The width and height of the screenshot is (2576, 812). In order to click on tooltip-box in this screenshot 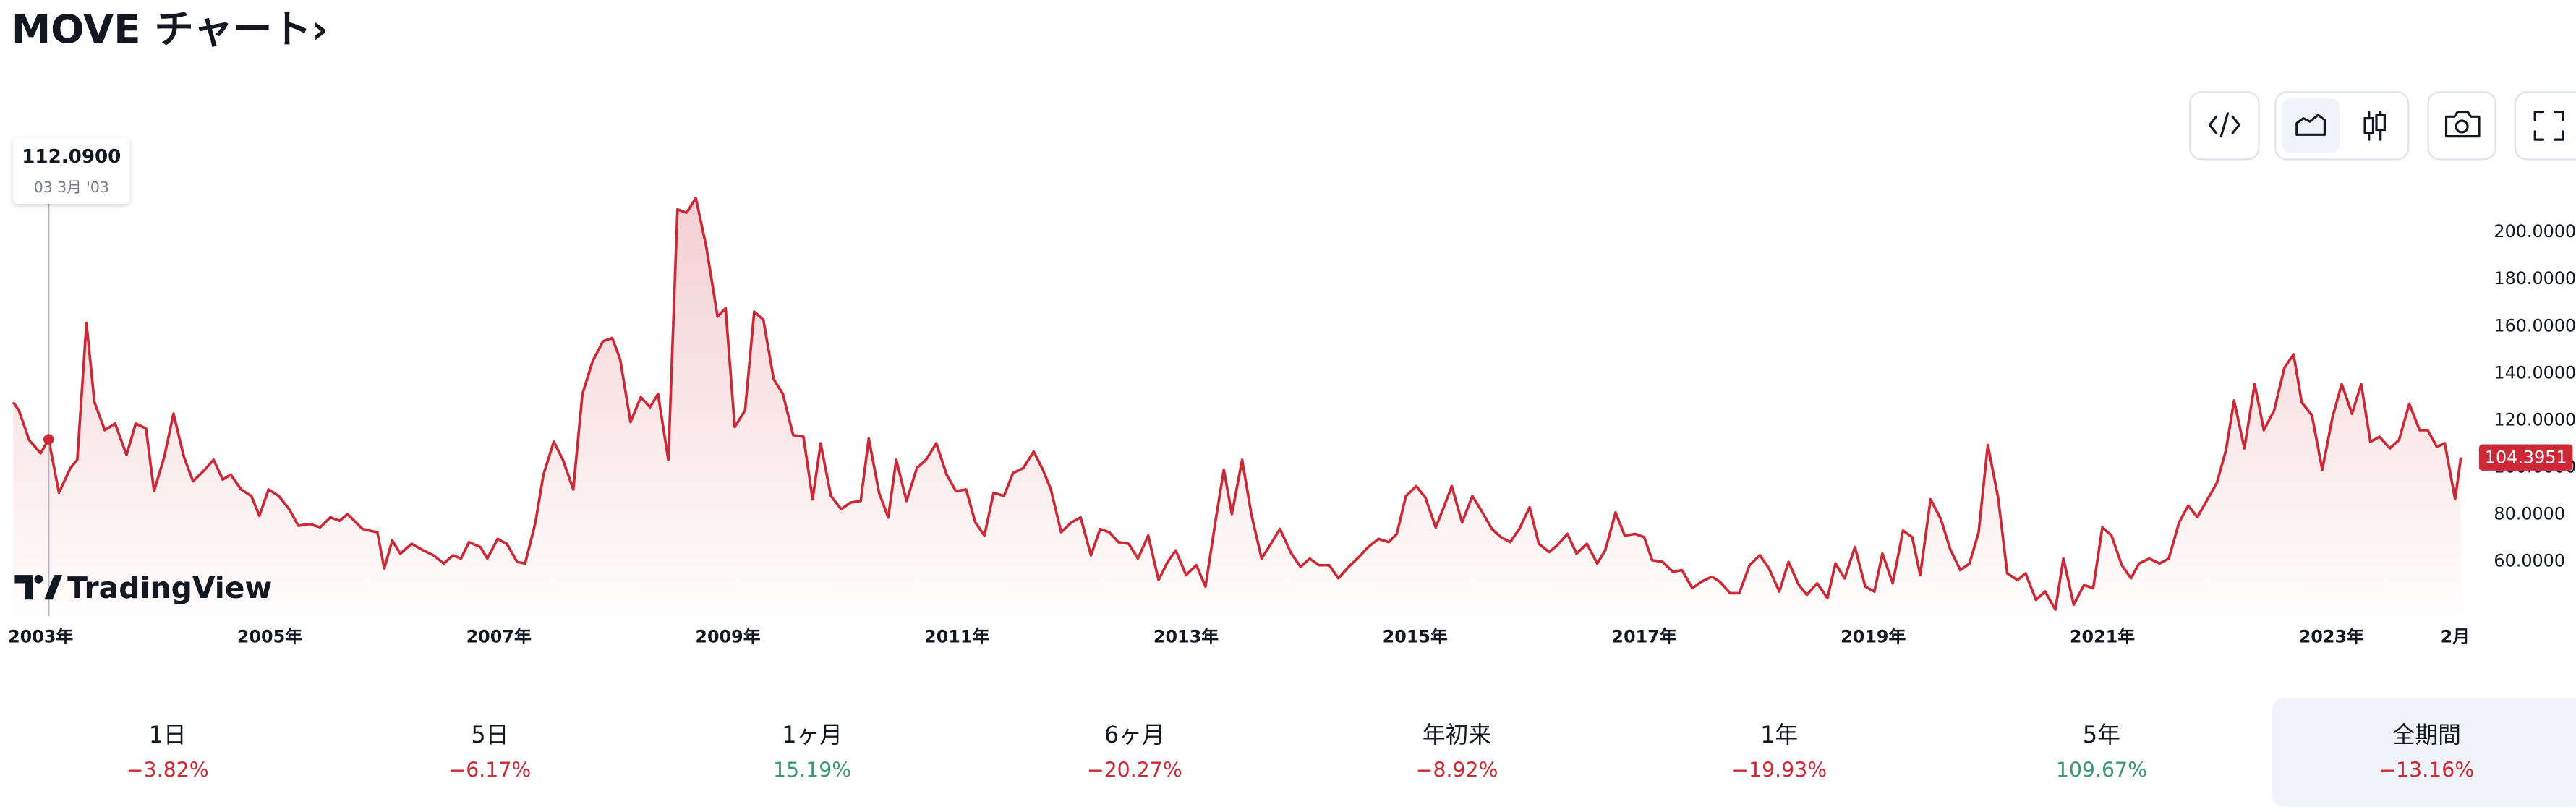, I will do `click(71, 170)`.